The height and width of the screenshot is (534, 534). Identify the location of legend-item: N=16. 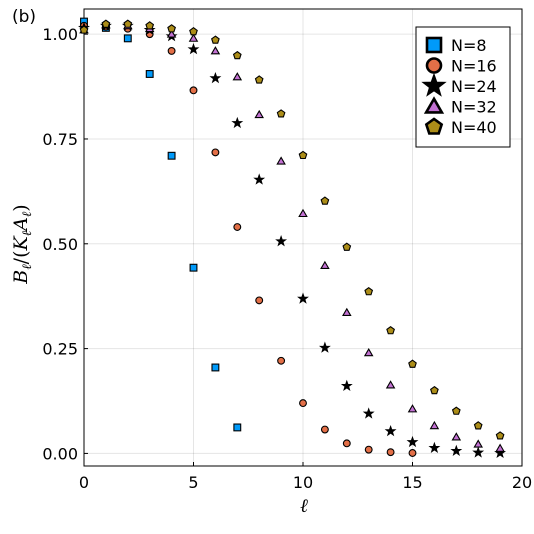
(461, 66).